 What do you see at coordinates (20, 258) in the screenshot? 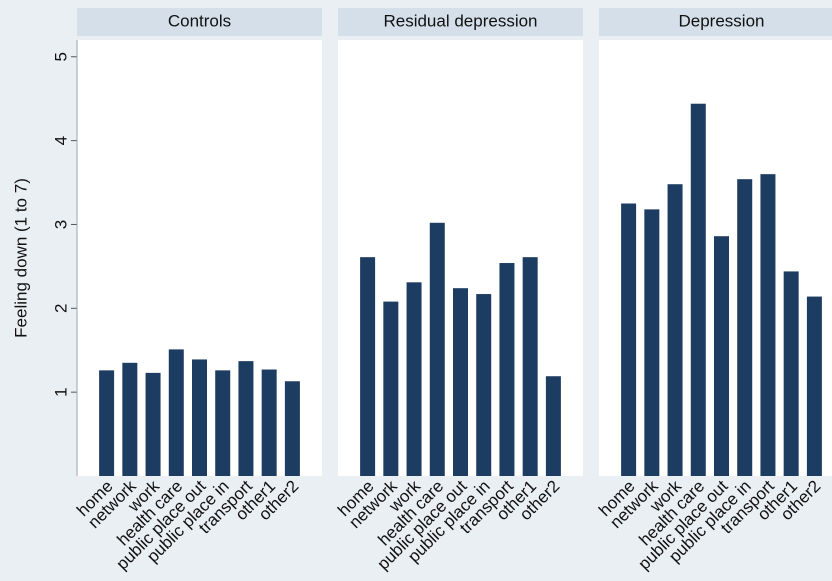
I see `y-axis-label: Feeling down (1 to 7)` at bounding box center [20, 258].